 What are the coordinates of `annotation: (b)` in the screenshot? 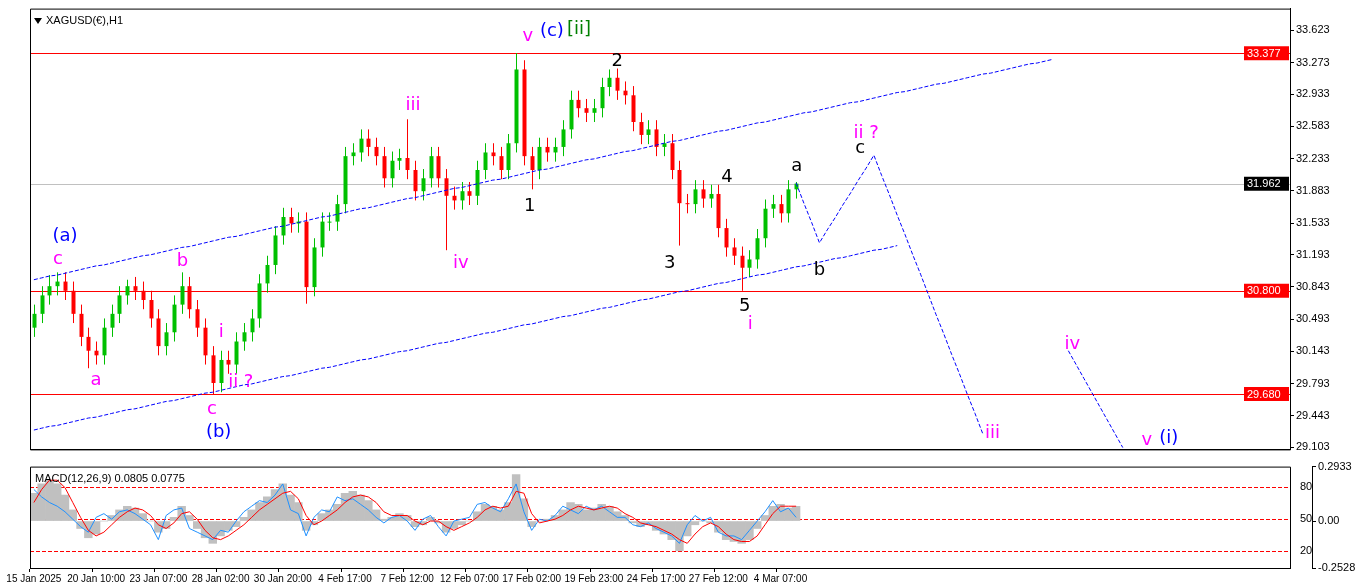 It's located at (218, 430).